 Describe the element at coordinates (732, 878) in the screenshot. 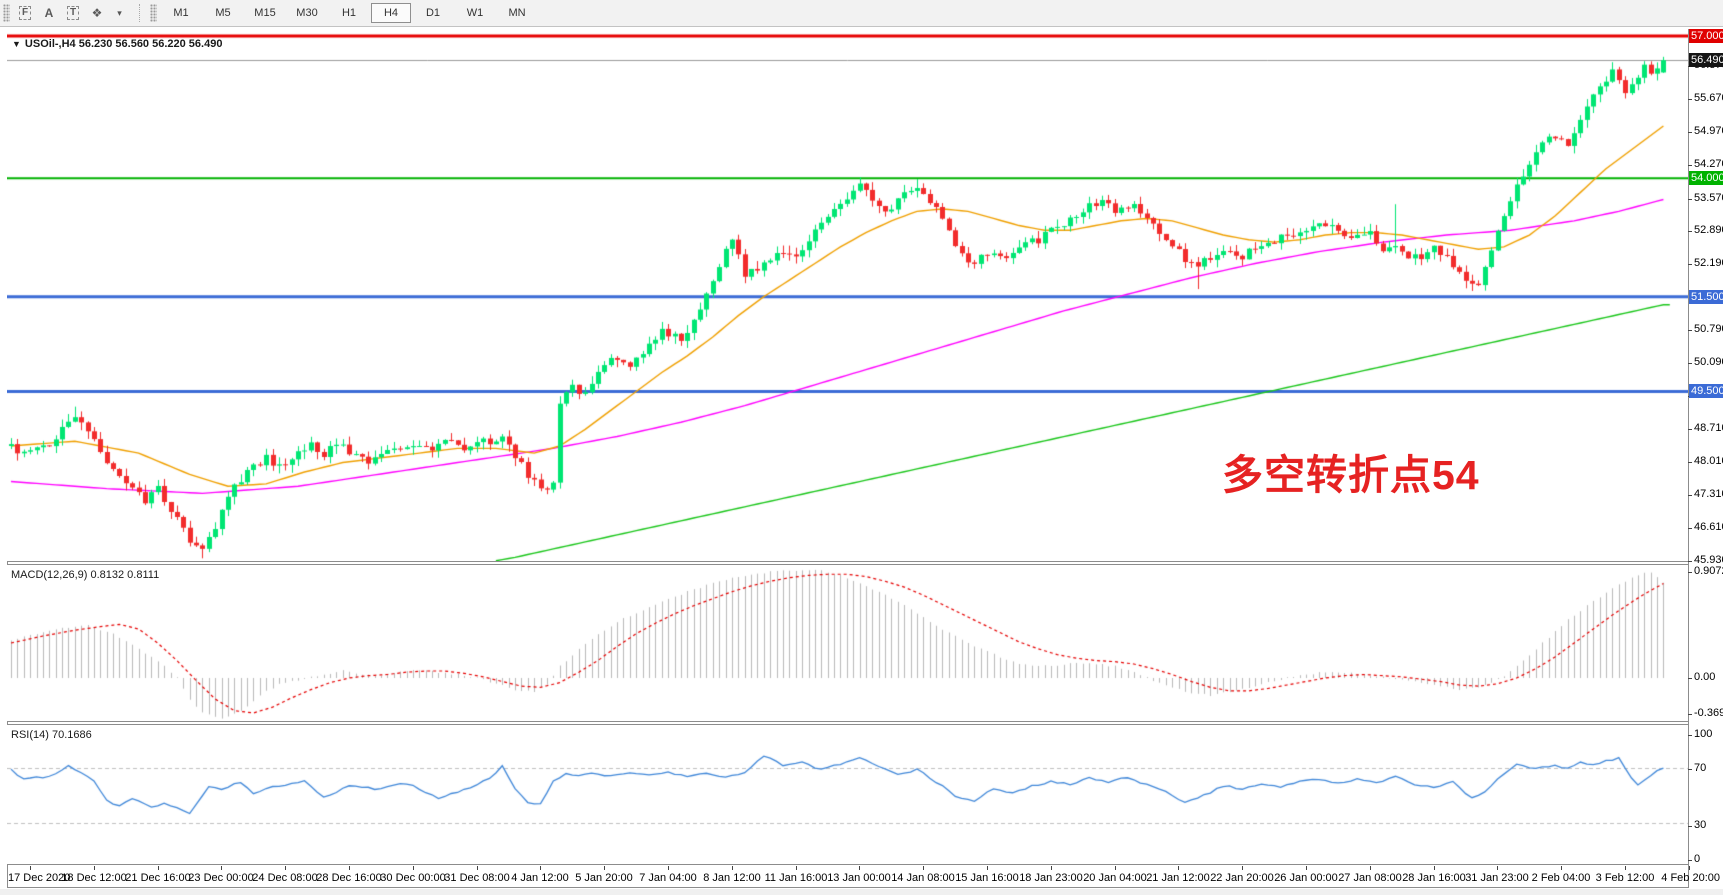

I see `time-axis-label: 8 Jan 12:00` at that location.